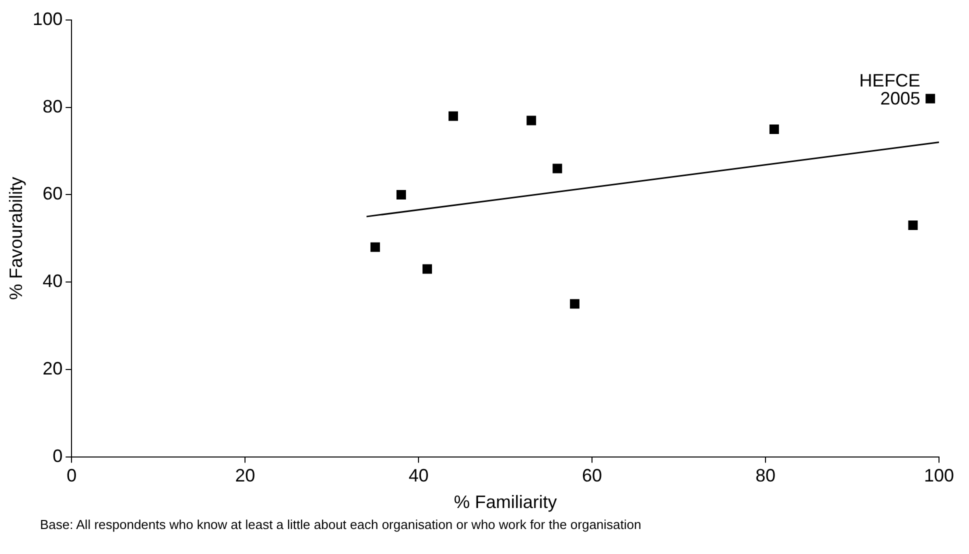 The image size is (969, 554). What do you see at coordinates (418, 476) in the screenshot?
I see `x-tick-label: 40` at bounding box center [418, 476].